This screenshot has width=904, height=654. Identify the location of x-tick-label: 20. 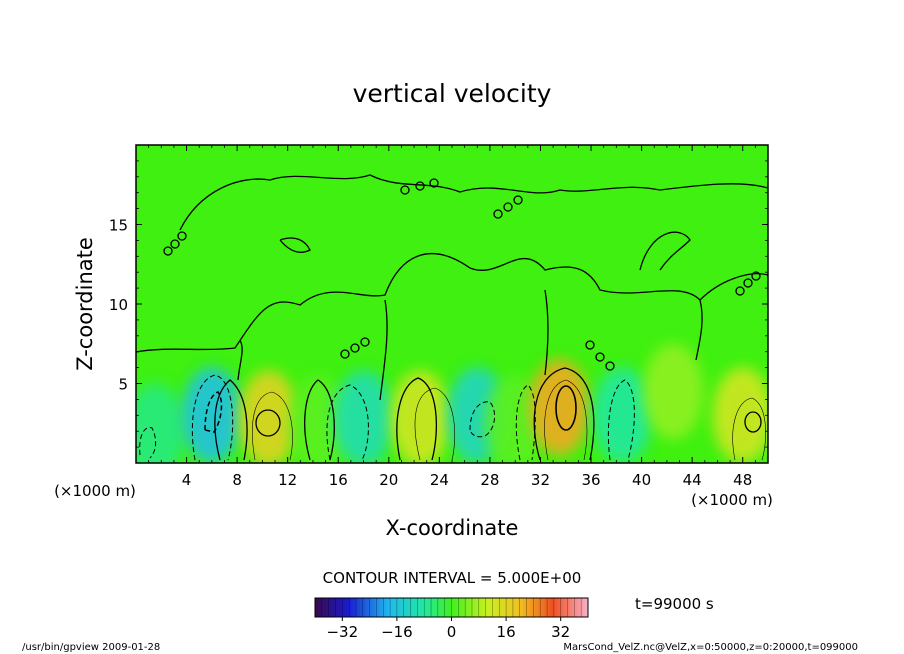
(388, 480).